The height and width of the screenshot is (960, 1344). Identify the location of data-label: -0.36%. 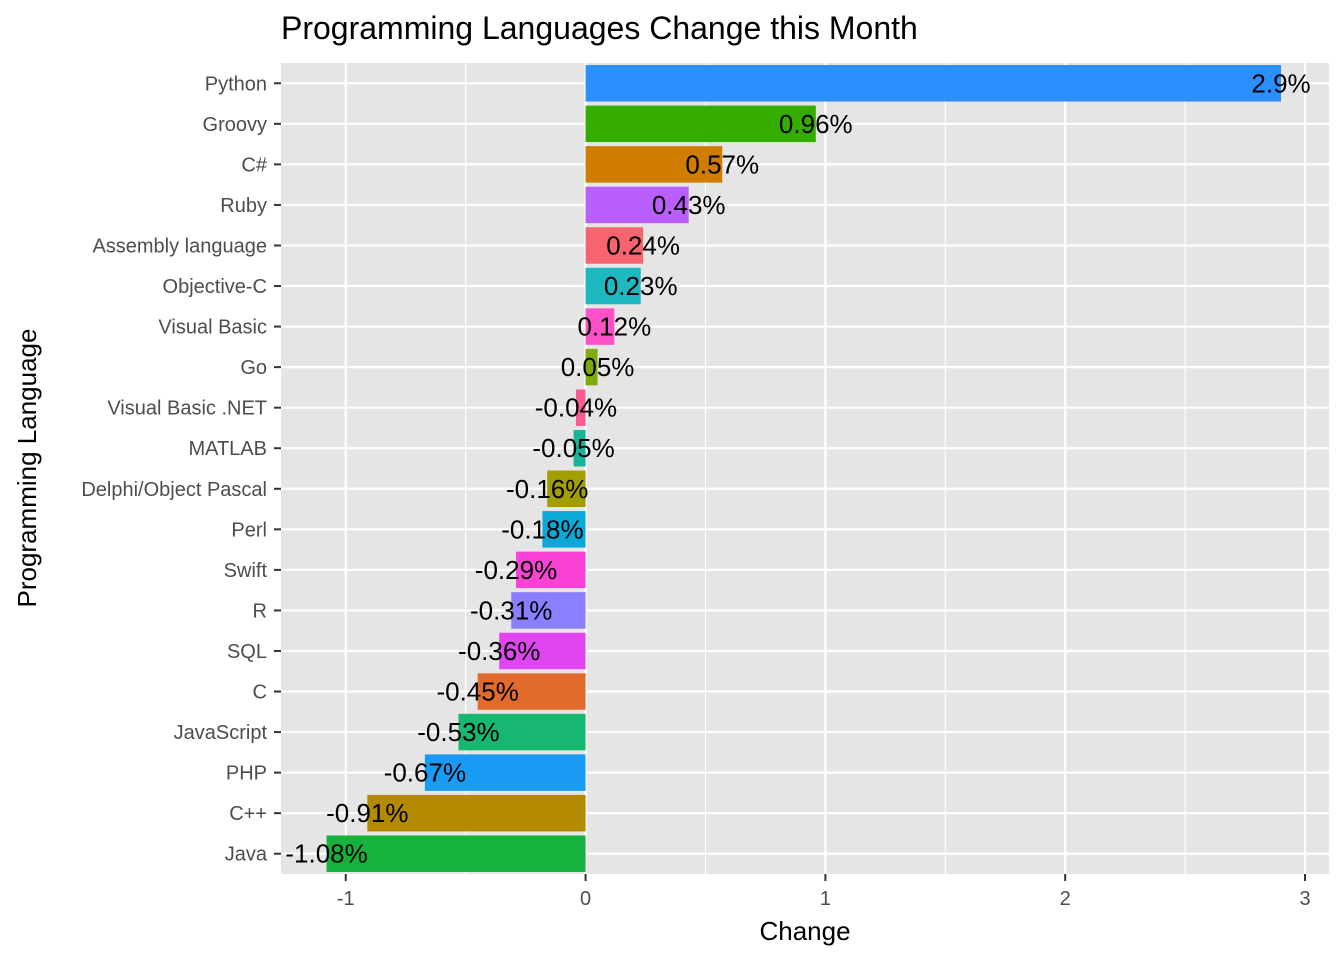
(499, 651).